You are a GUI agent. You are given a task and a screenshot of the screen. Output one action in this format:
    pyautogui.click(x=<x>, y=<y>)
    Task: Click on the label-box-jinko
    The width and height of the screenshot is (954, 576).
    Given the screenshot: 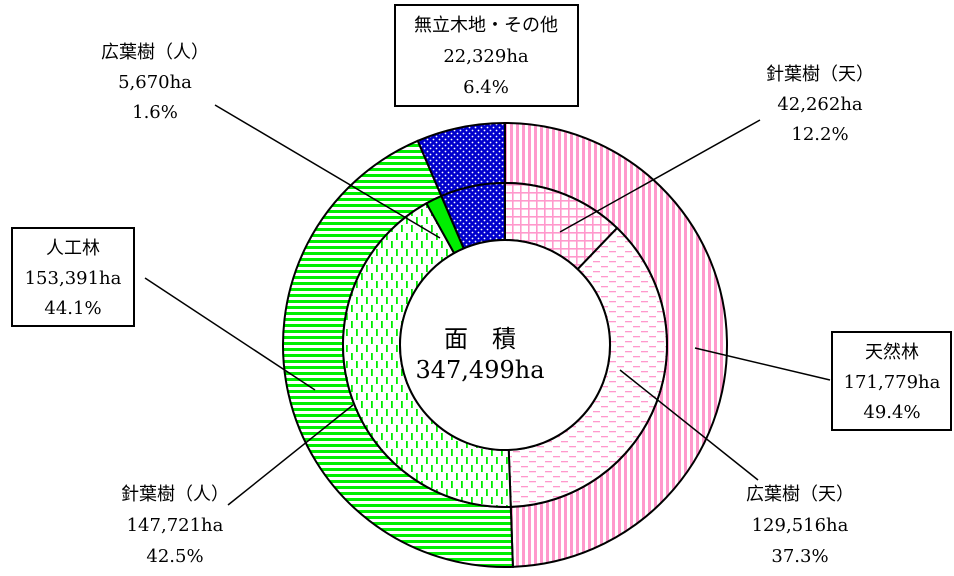 What is the action you would take?
    pyautogui.click(x=73, y=277)
    